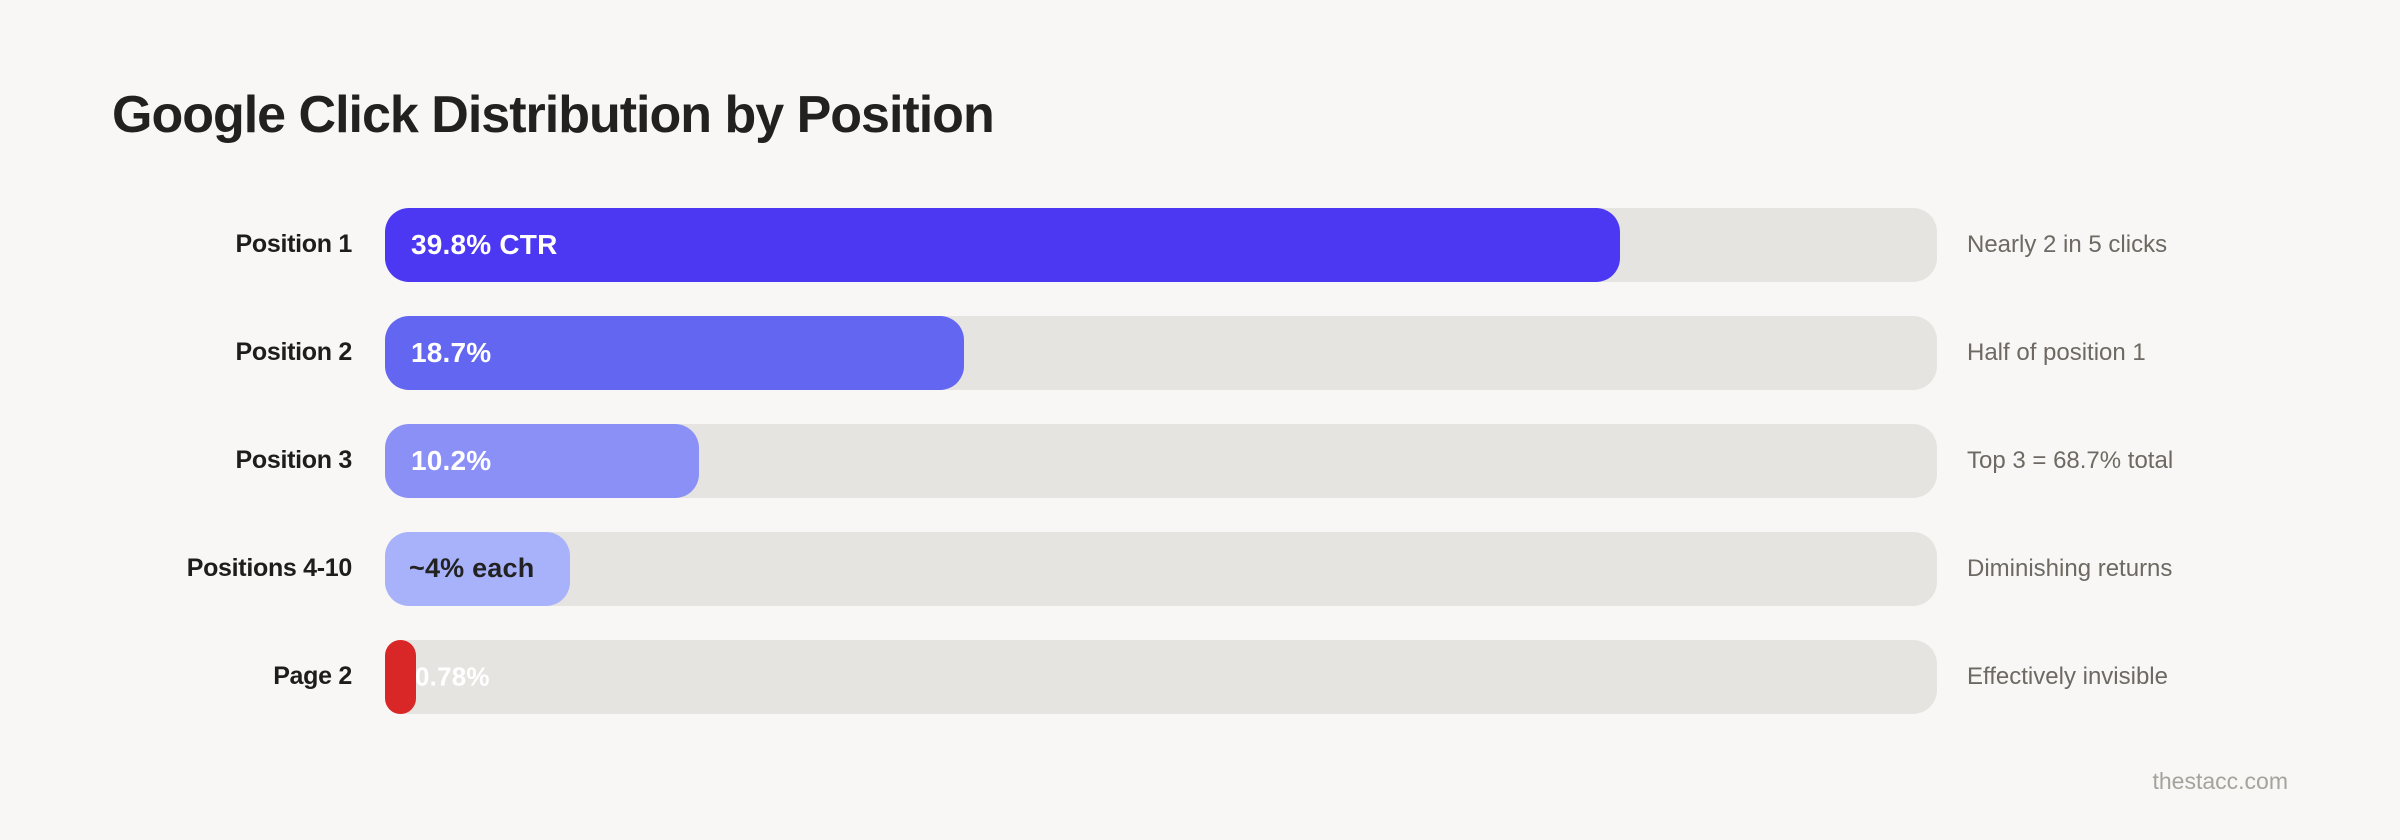  I want to click on chart-row-position-2: Position 2 18.7% Half of position 1, so click(1200, 352).